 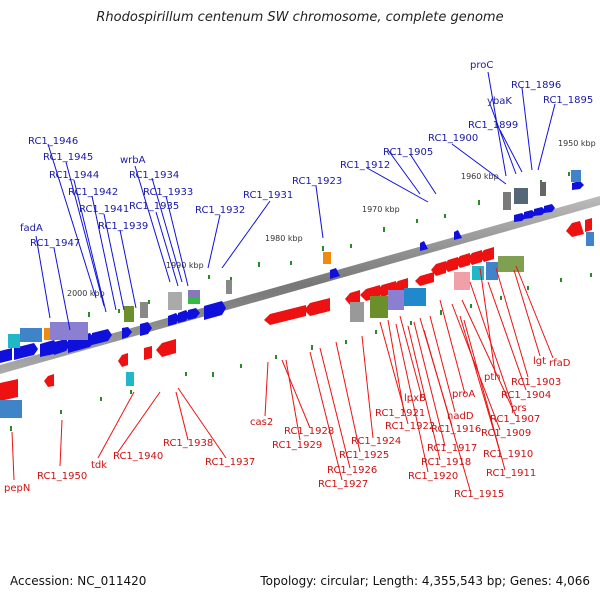 What do you see at coordinates (55, 243) in the screenshot?
I see `gene-label: RC1_1947` at bounding box center [55, 243].